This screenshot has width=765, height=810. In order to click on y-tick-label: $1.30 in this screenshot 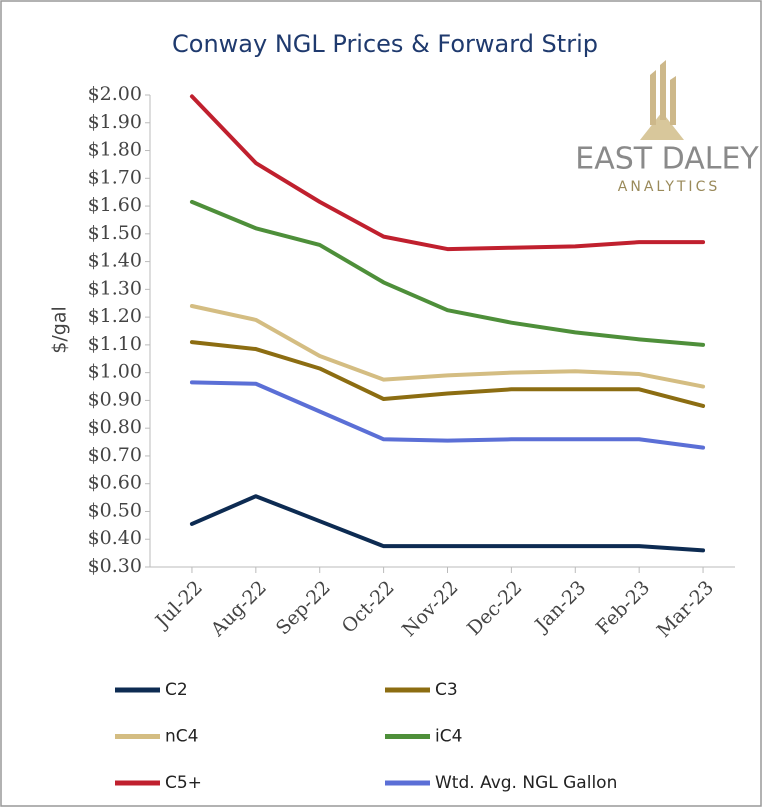, I will do `click(115, 288)`.